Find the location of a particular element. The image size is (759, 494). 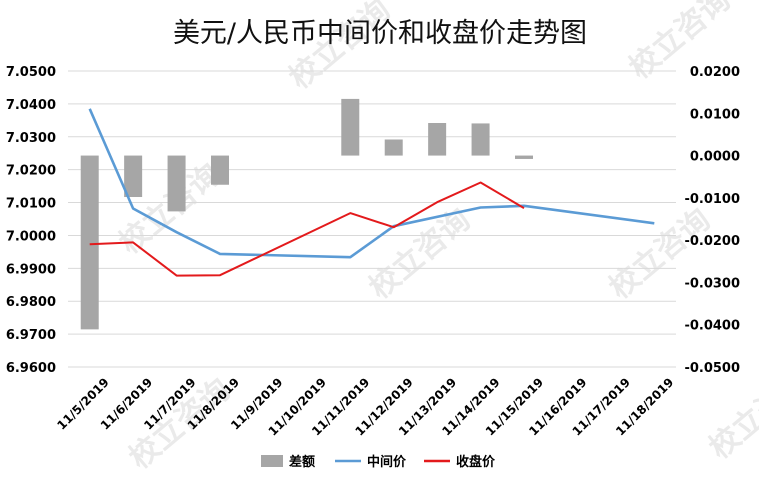

legend: 差额 中间价 收盘价 is located at coordinates (378, 462).